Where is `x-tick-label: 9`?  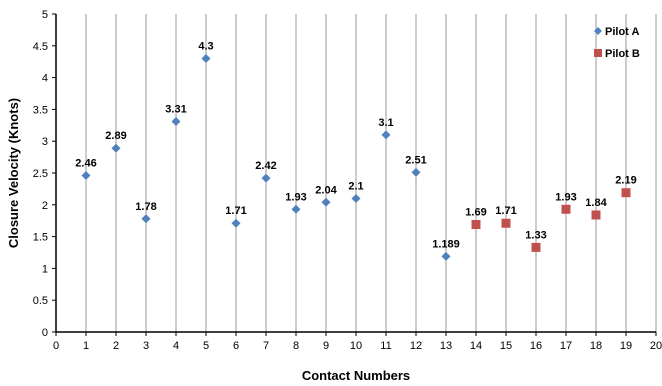
x-tick-label: 9 is located at coordinates (326, 346).